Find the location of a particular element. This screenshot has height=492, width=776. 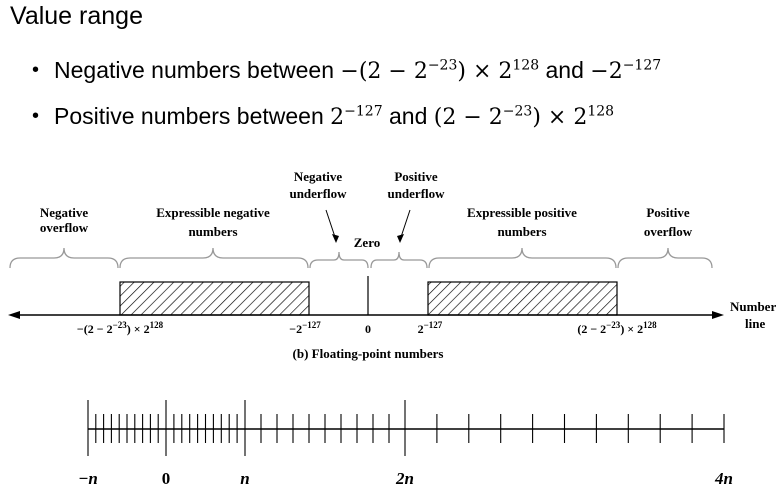

expr-pos-label-1: Expressible positive is located at coordinates (522, 212).